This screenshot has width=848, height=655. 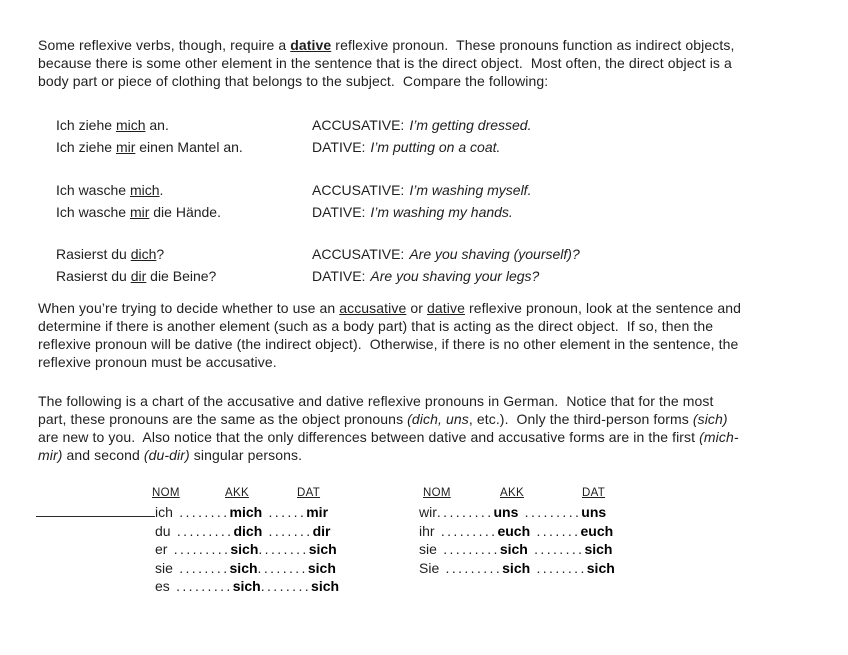 I want to click on translation: DATIVE: I’m washing my hands., so click(x=412, y=212).